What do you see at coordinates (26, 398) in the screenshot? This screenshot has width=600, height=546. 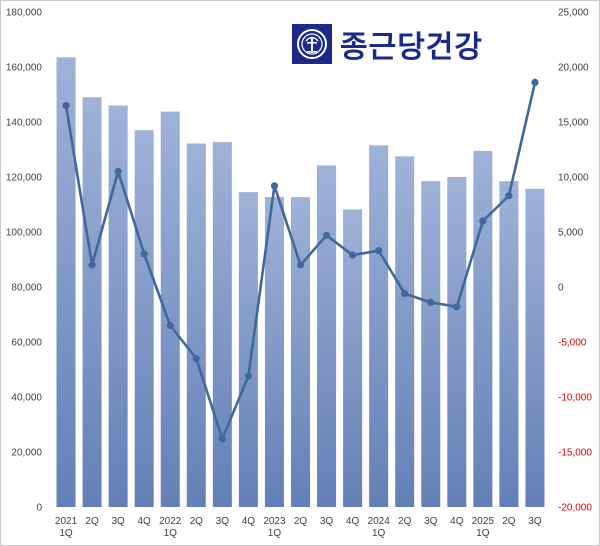 I see `left-axis-tick-label: 40,000` at bounding box center [26, 398].